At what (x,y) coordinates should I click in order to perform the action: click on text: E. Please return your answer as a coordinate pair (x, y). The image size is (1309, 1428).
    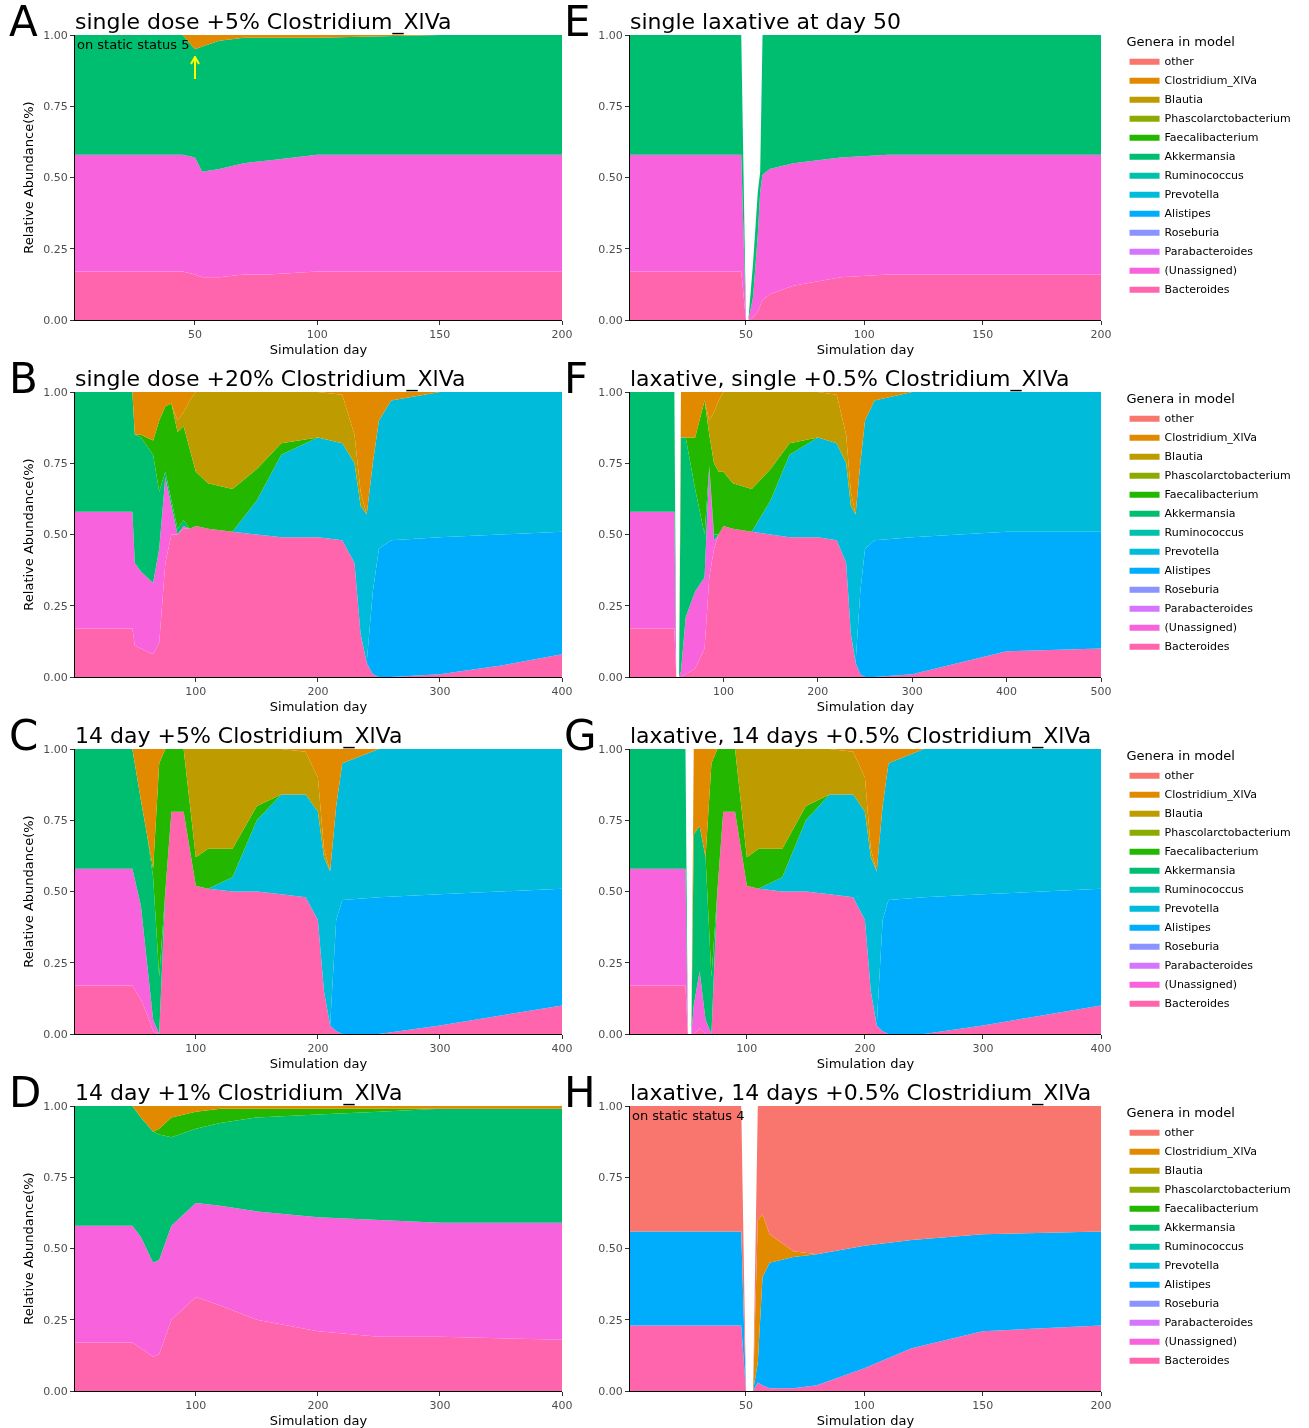
    Looking at the image, I should click on (577, 23).